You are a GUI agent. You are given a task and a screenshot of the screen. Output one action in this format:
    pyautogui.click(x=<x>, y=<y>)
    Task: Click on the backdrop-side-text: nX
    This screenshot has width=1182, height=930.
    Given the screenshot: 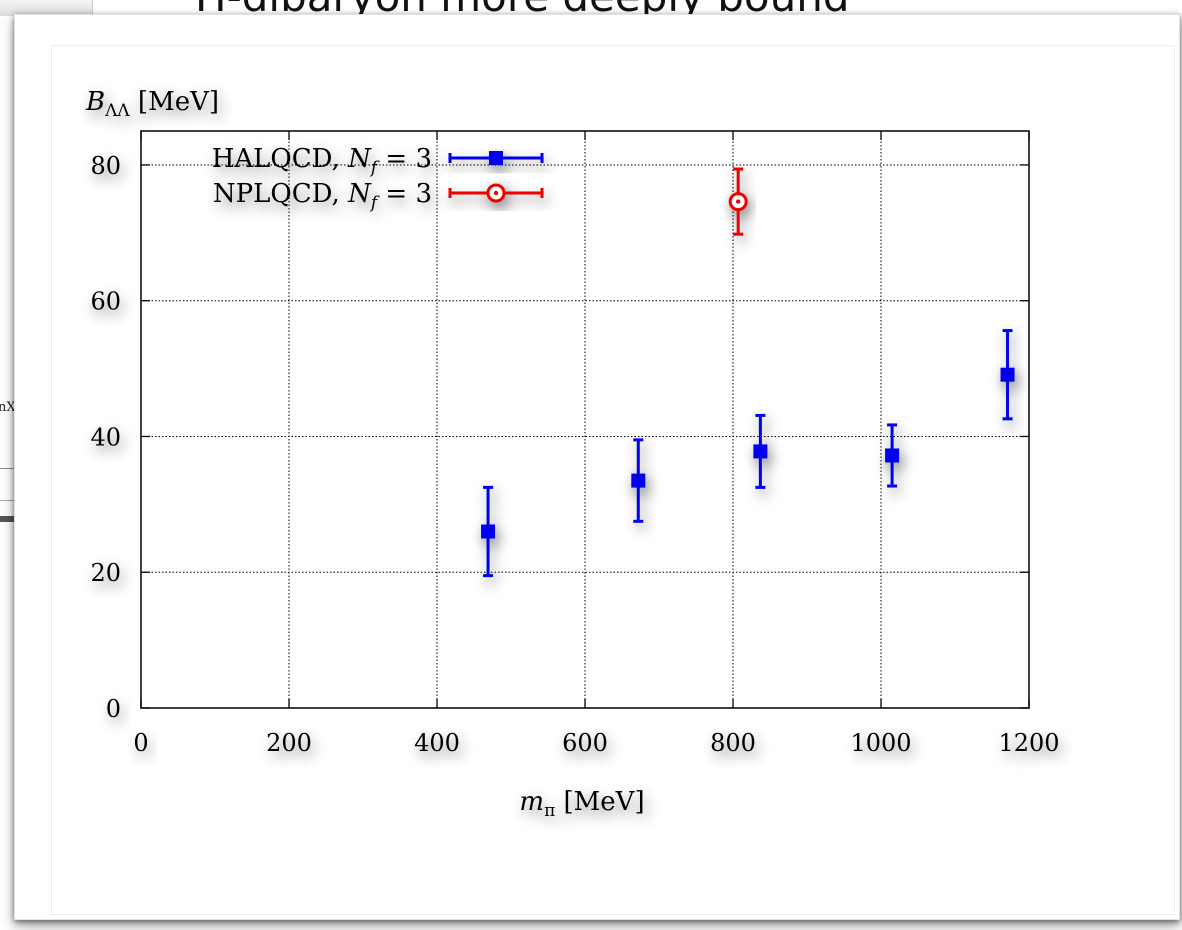 What is the action you would take?
    pyautogui.click(x=8, y=407)
    